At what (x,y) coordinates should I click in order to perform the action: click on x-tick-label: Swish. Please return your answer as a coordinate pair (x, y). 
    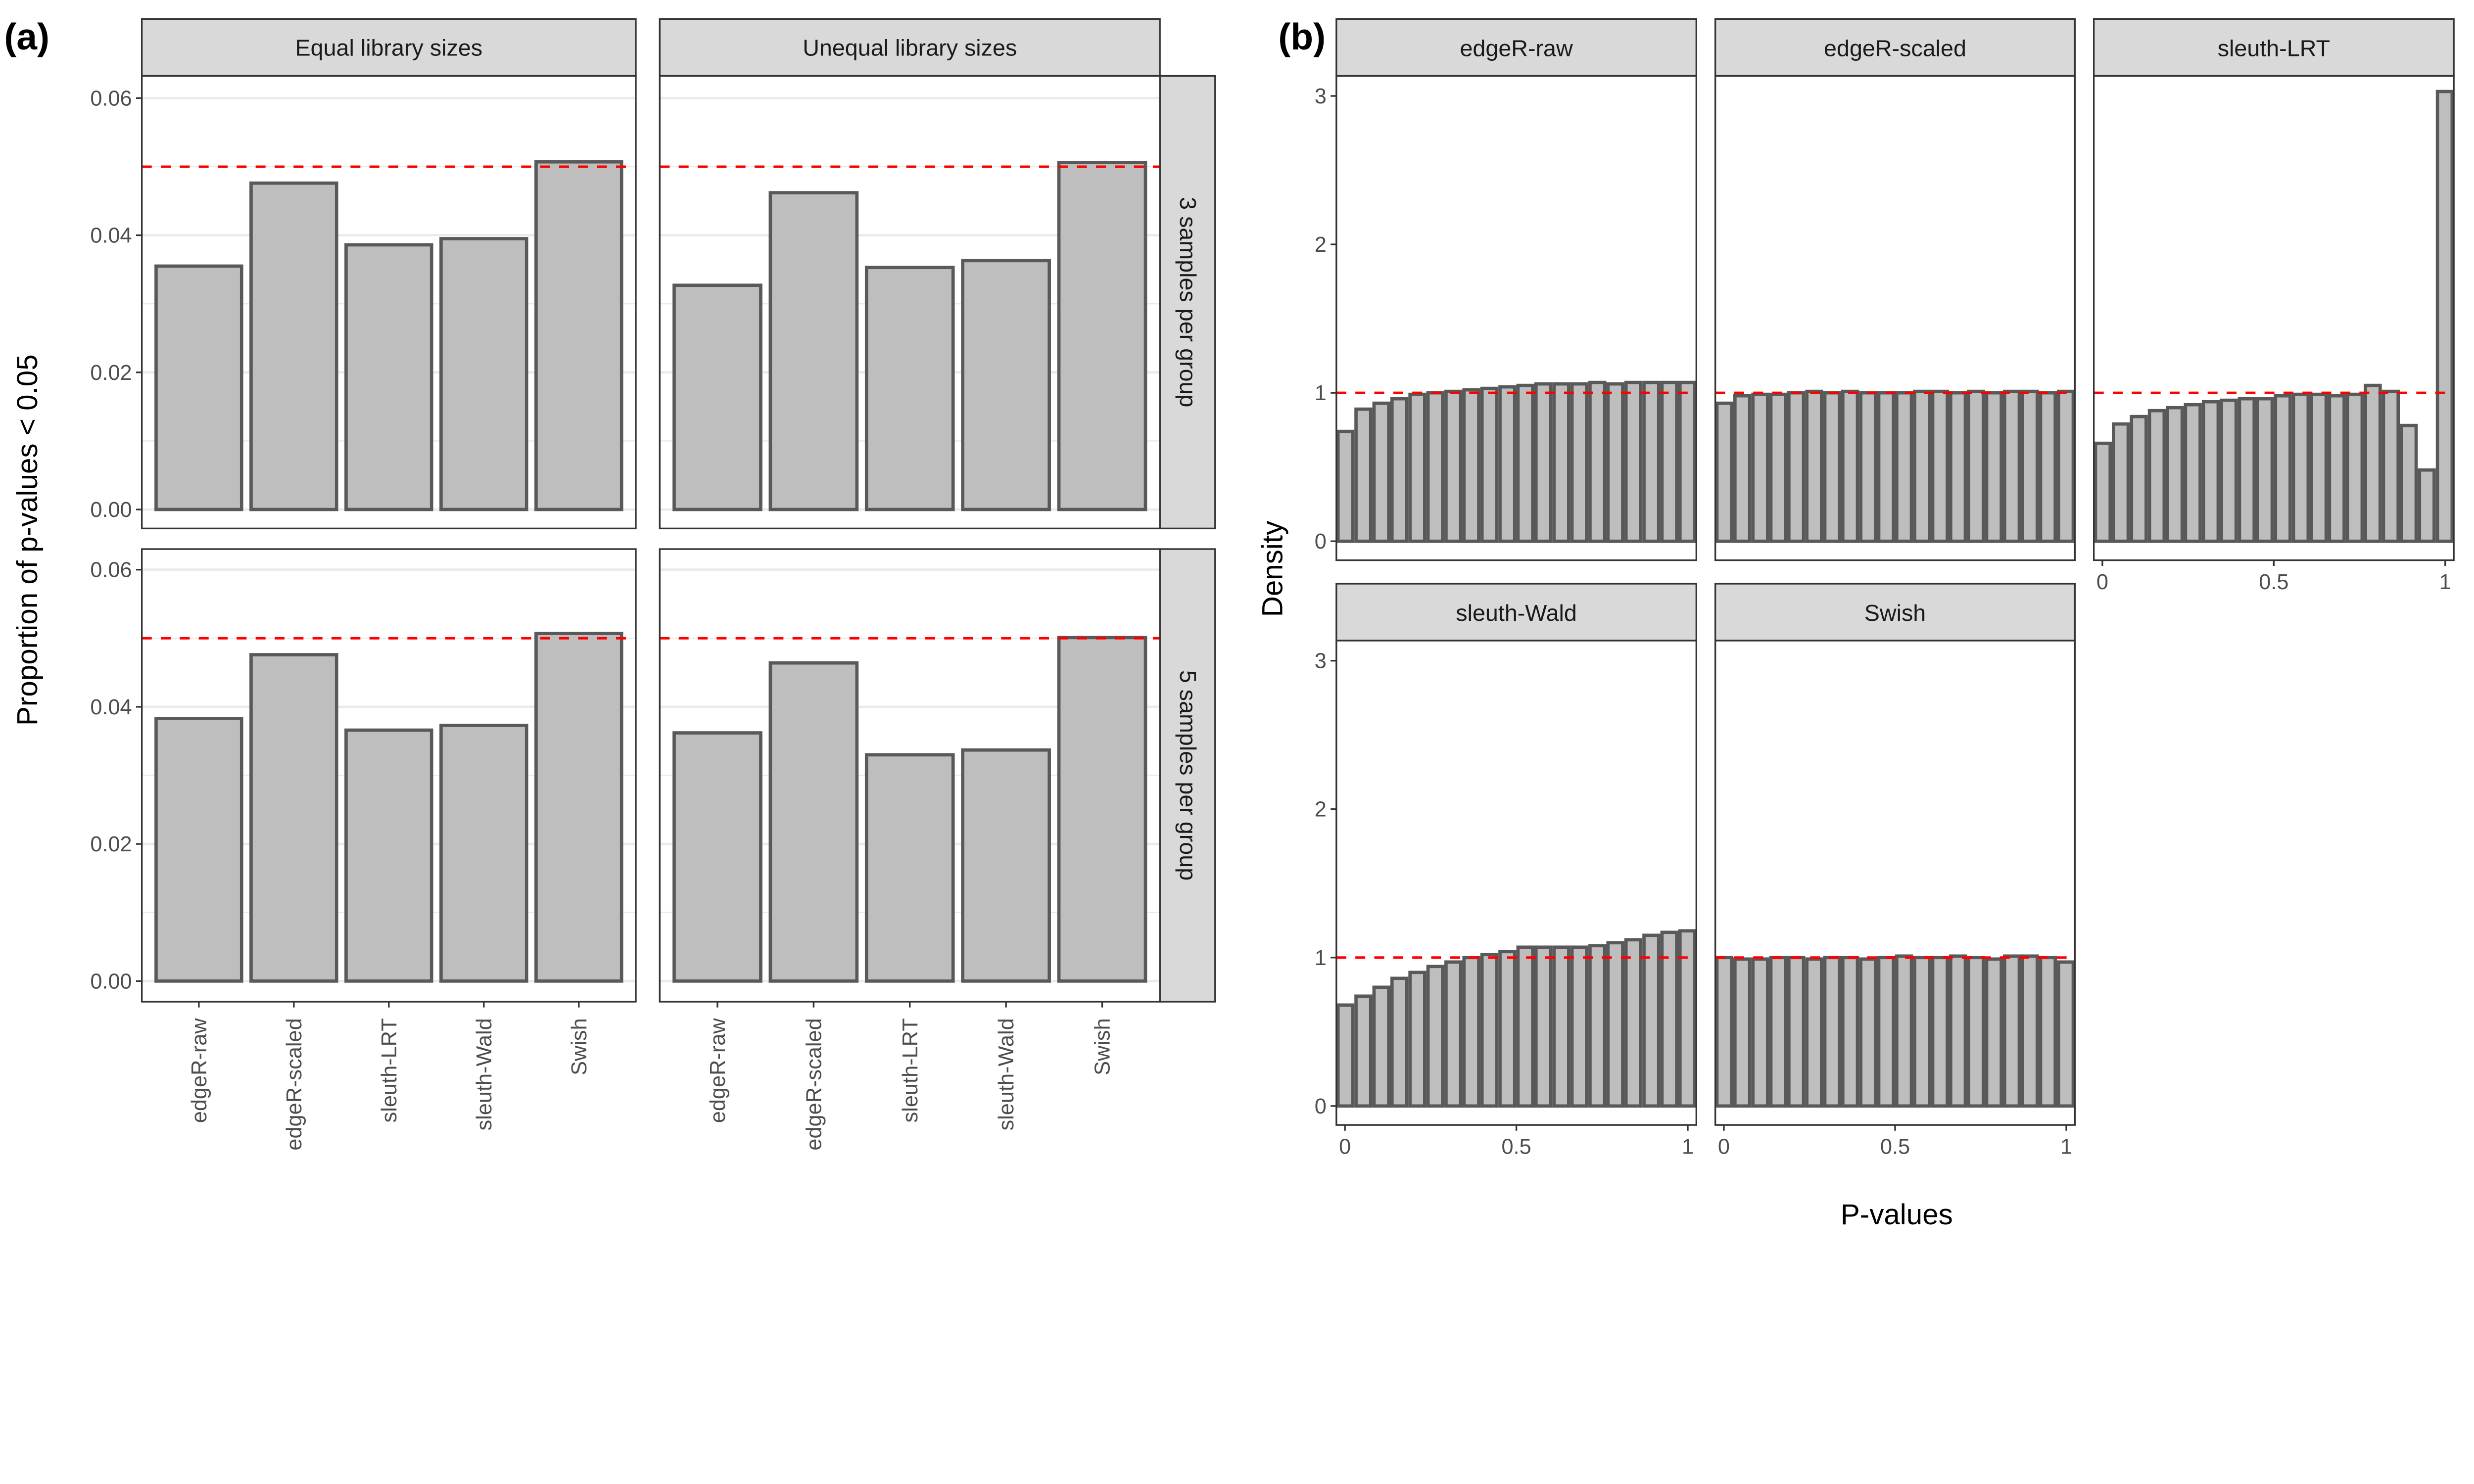
    Looking at the image, I should click on (579, 1046).